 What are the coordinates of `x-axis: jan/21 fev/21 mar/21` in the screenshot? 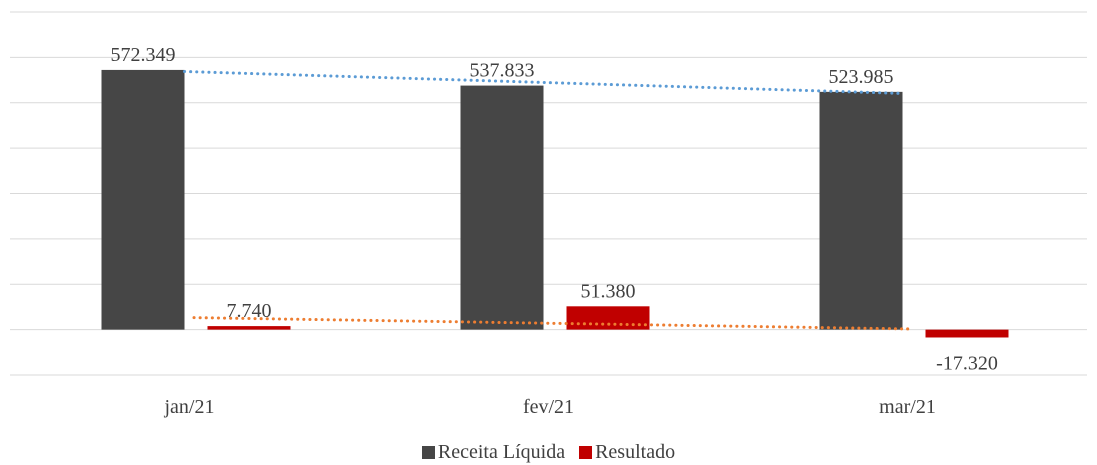 It's located at (550, 407).